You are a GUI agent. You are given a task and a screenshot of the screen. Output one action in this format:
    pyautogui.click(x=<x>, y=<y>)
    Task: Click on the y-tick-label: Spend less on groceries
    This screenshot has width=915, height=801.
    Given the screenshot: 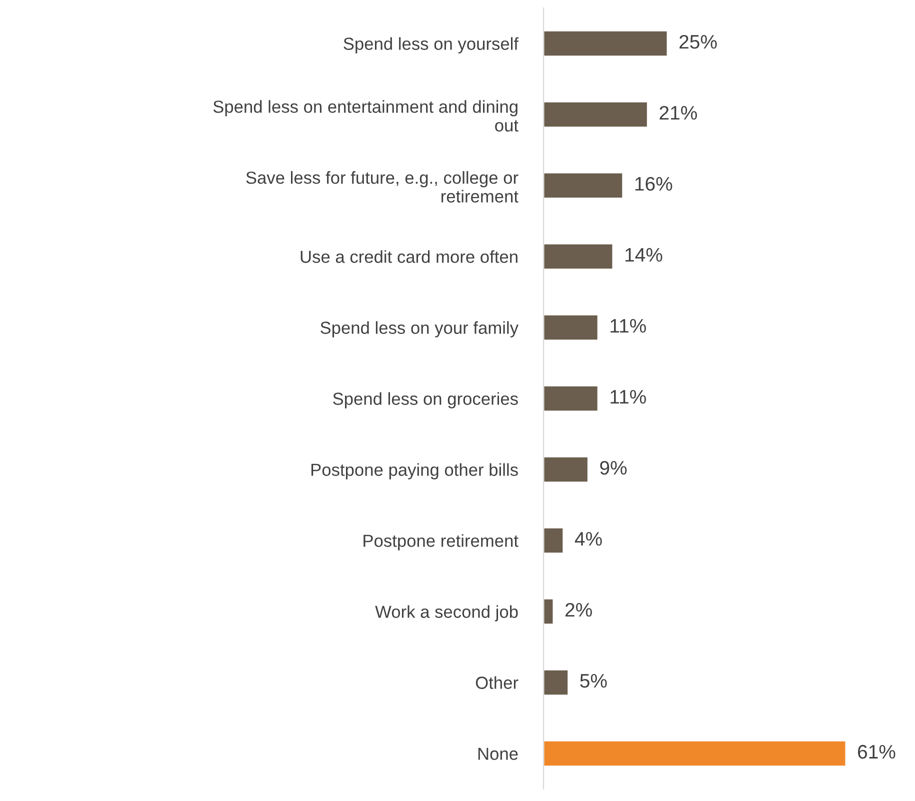 What is the action you would take?
    pyautogui.click(x=425, y=400)
    